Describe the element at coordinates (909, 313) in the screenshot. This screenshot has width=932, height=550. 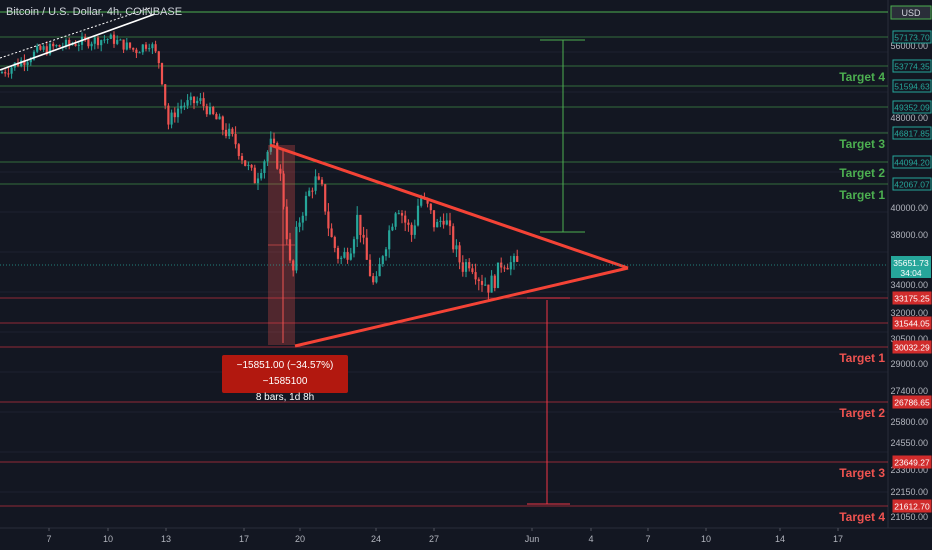
I see `y-tick-label: 32000.00` at that location.